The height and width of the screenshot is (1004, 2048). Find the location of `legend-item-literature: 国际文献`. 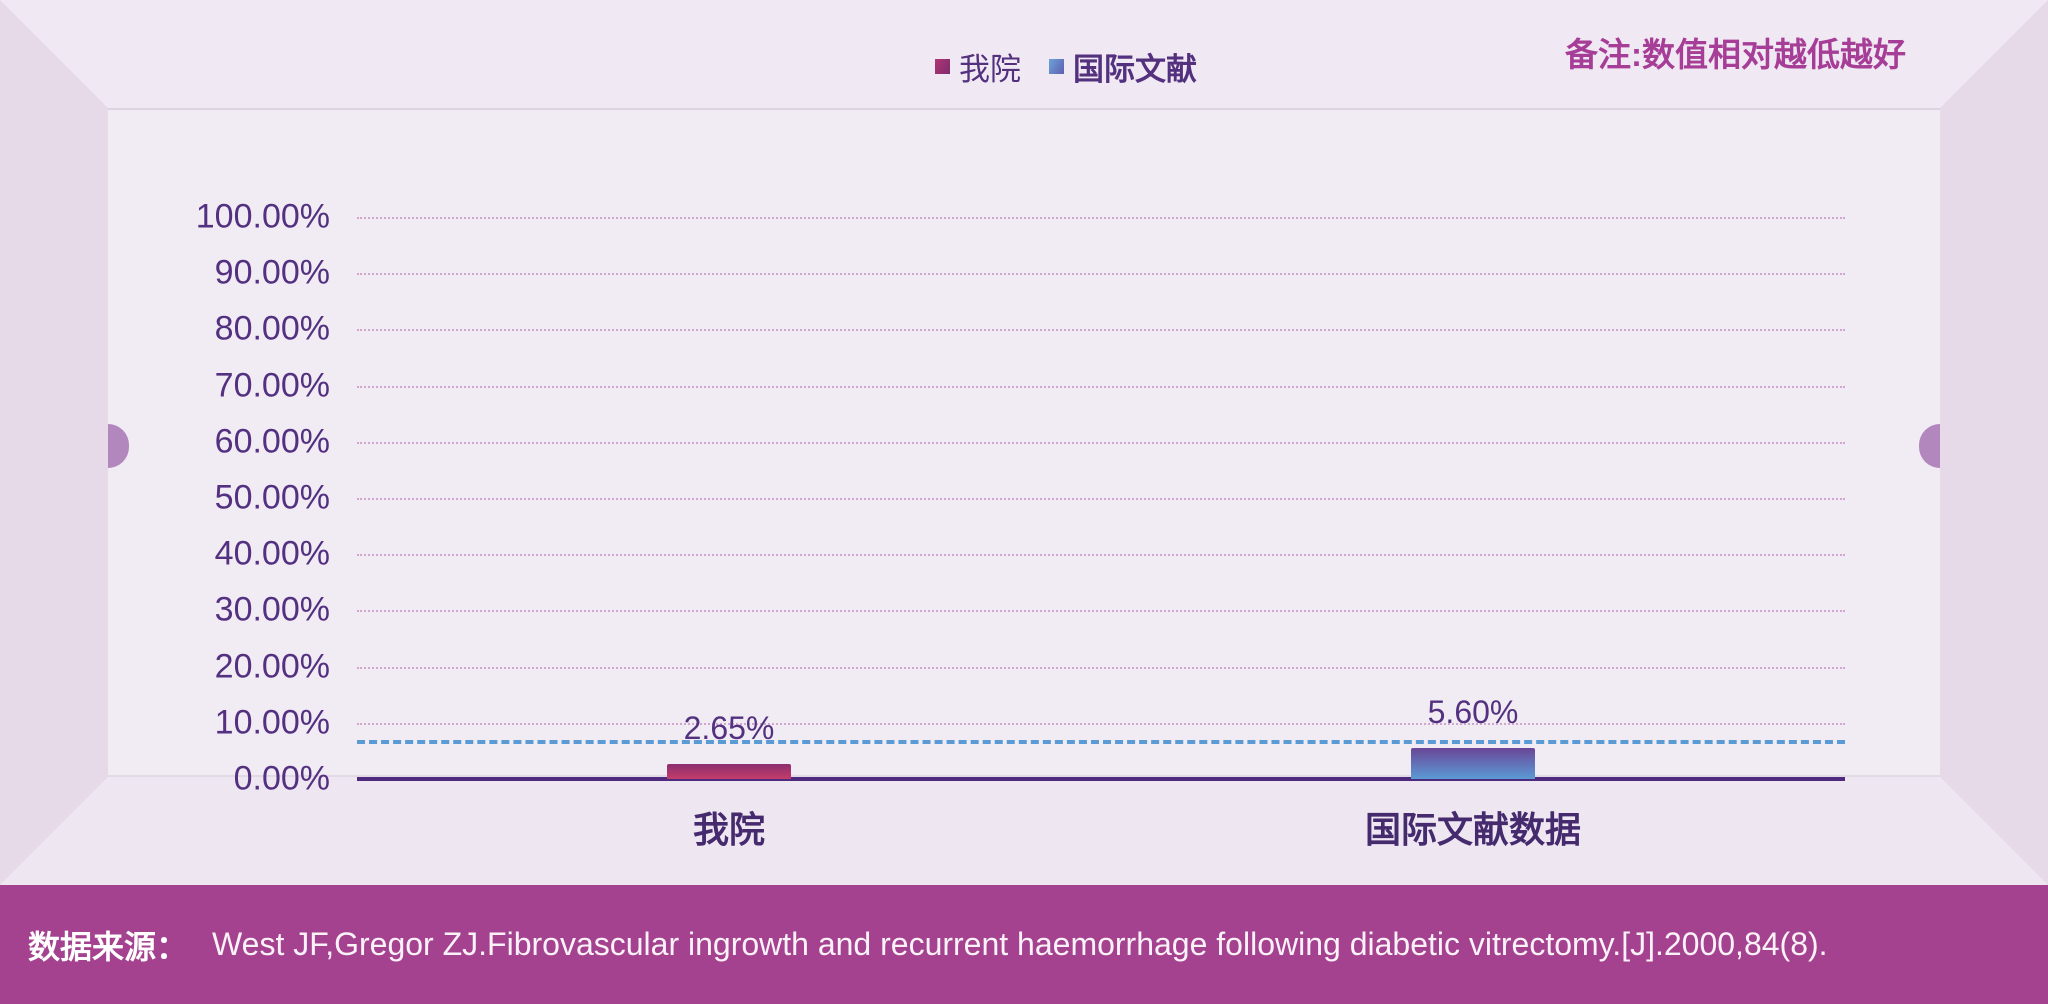

legend-item-literature: 国际文献 is located at coordinates (1123, 66).